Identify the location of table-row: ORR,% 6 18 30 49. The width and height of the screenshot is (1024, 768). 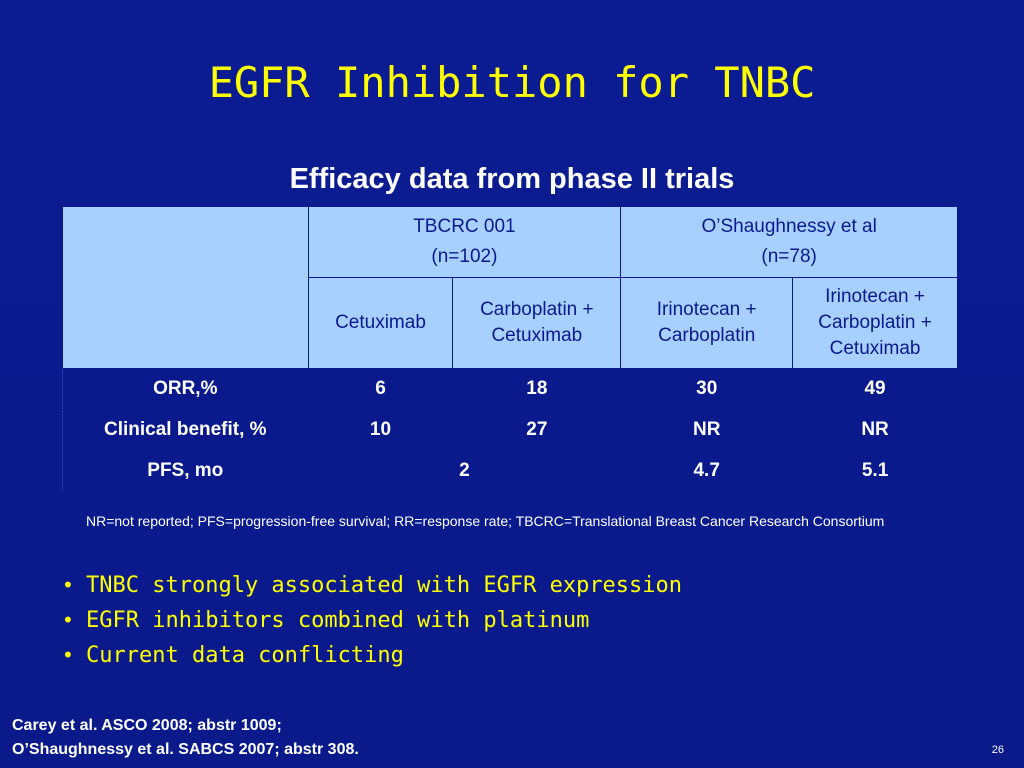
(510, 389).